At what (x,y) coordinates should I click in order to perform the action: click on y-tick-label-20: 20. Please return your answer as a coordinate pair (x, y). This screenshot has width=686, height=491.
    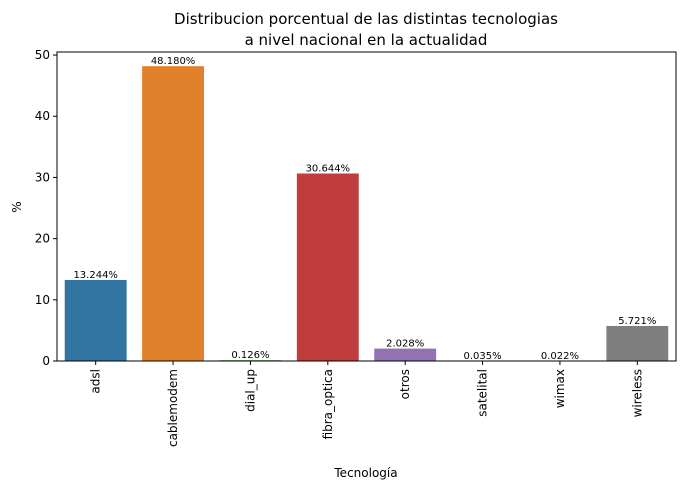
    Looking at the image, I should click on (42, 239).